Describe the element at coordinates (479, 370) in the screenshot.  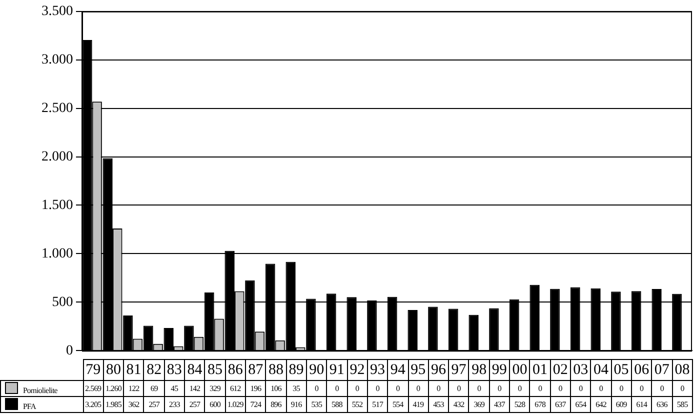
I see `x-tick-label: 98` at that location.